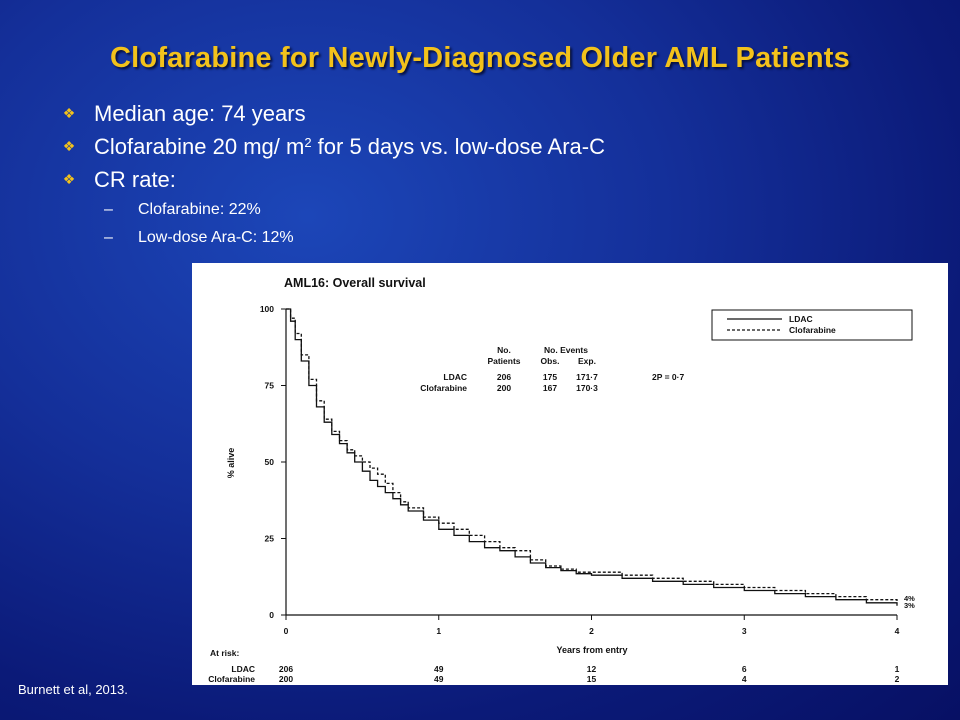  Describe the element at coordinates (801, 319) in the screenshot. I see `legend-label-ldac: LDAC` at that location.